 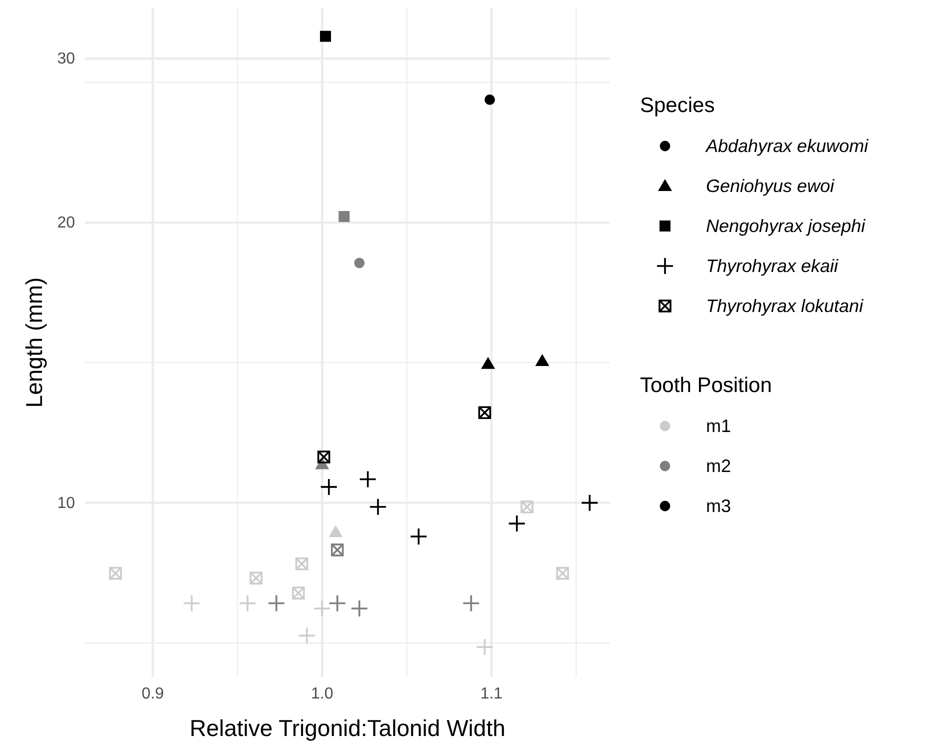 What do you see at coordinates (785, 306) in the screenshot?
I see `legend-label: Thyrohyrax lokutani` at bounding box center [785, 306].